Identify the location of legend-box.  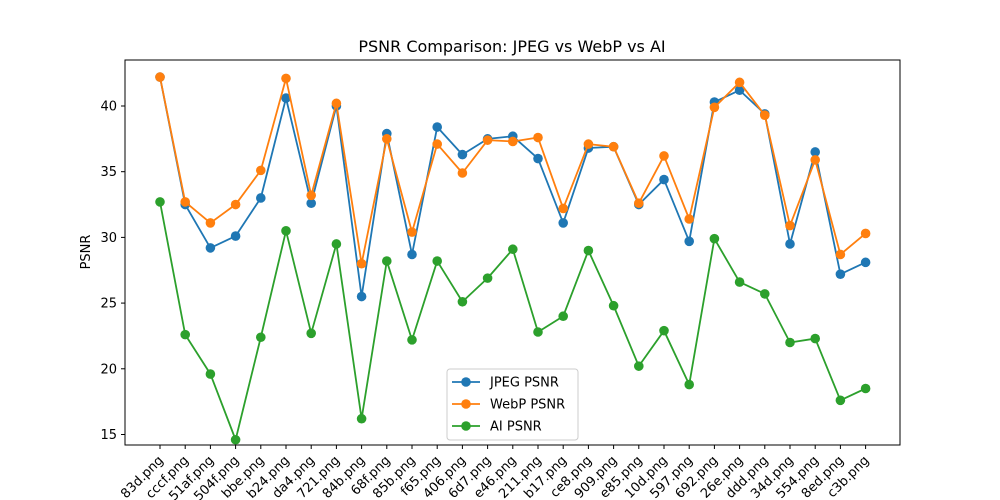
(512, 404).